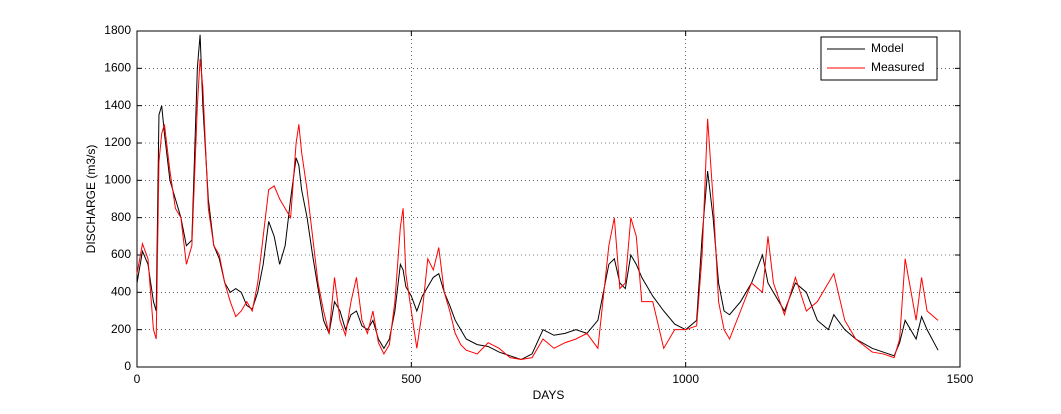 The height and width of the screenshot is (414, 1061). I want to click on y-tick-label: 1200, so click(117, 142).